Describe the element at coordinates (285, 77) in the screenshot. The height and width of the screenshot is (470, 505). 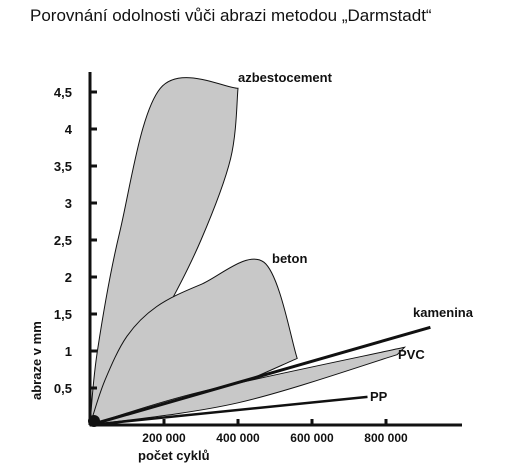
I see `series-label-azbestocement: azbestocement` at that location.